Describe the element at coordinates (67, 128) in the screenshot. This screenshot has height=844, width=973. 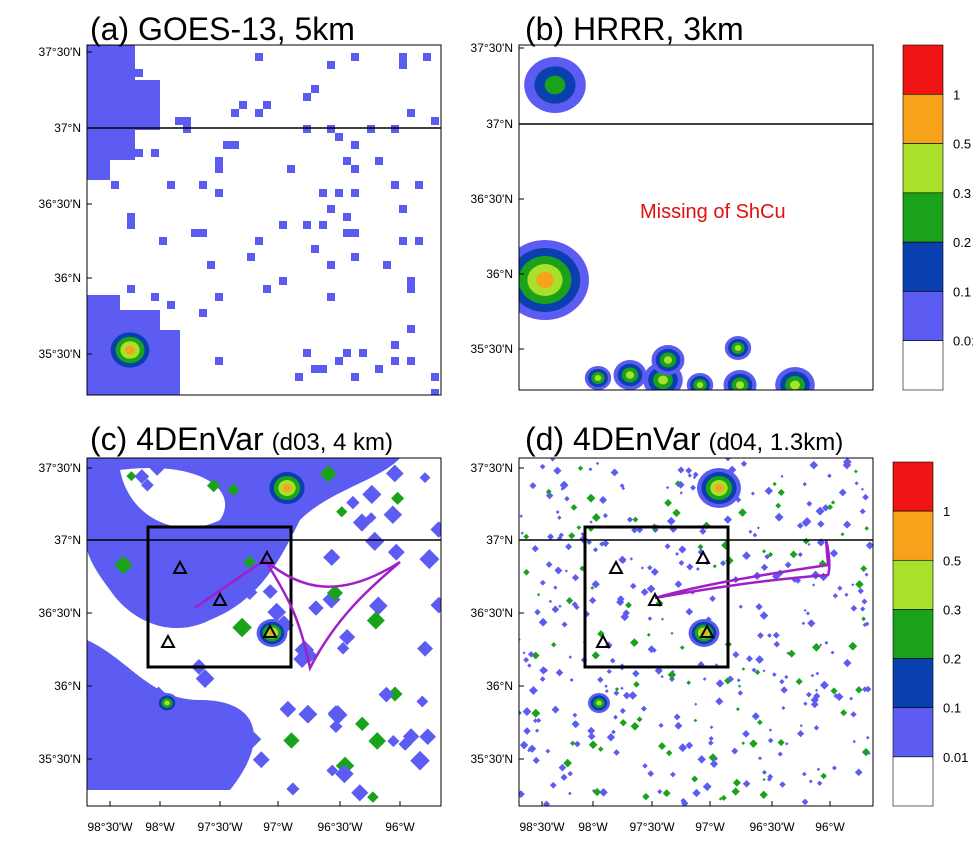
I see `y-tick-label: 37°N` at that location.